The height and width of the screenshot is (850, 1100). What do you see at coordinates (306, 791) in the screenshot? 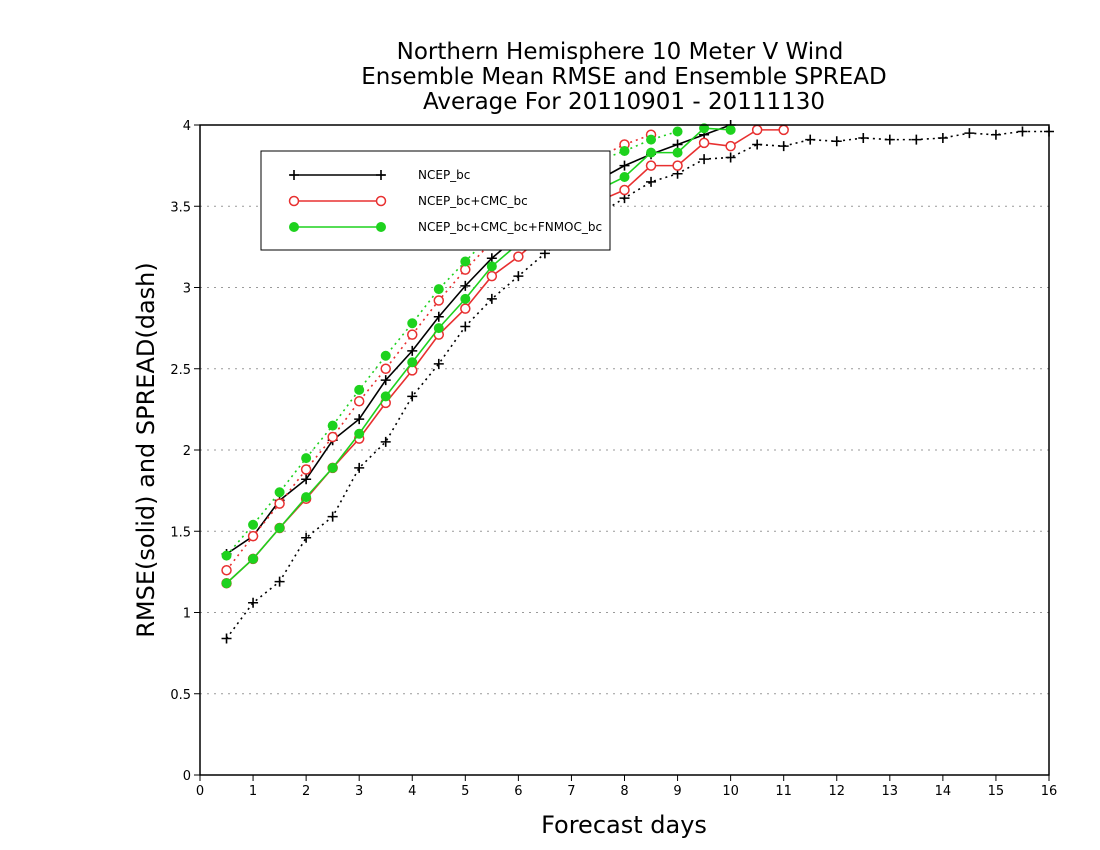
I see `x-tick-label: 2` at bounding box center [306, 791].